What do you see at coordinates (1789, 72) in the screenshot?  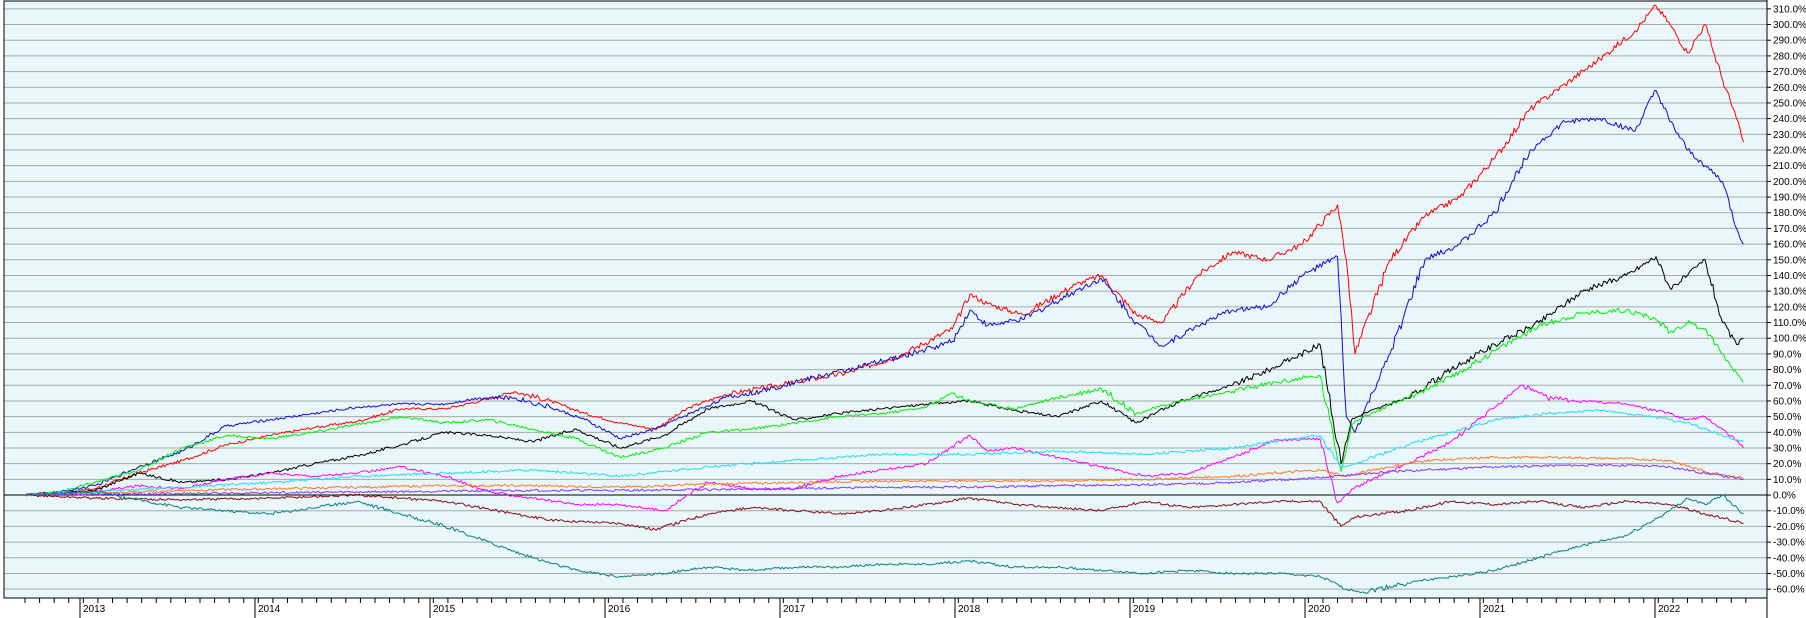 I see `y-tick-label: 270.0%` at bounding box center [1789, 72].